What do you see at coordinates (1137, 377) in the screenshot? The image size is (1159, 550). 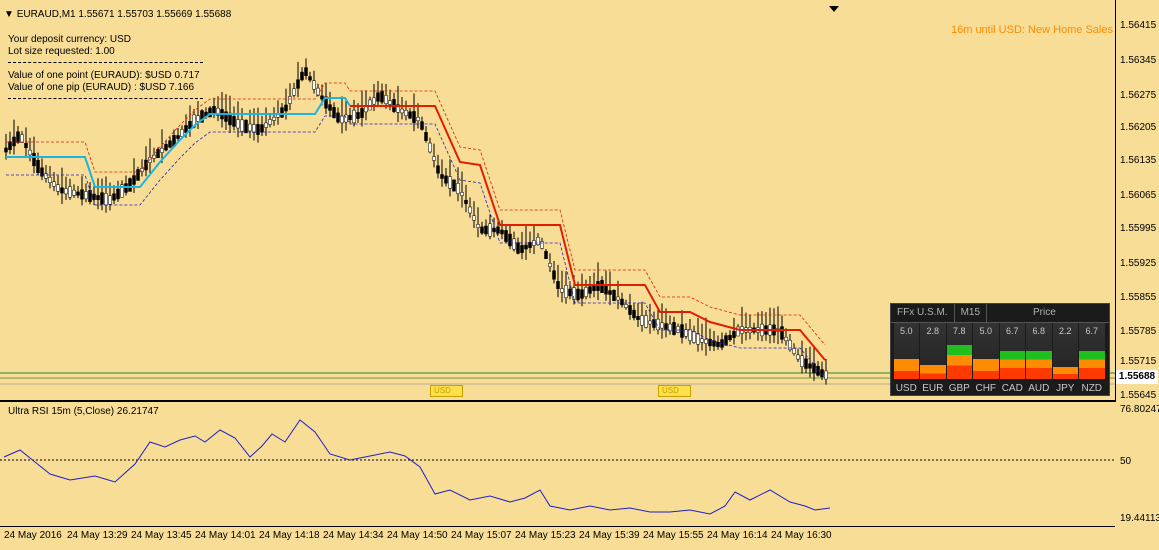 I see `current-price-label: 1.55688` at bounding box center [1137, 377].